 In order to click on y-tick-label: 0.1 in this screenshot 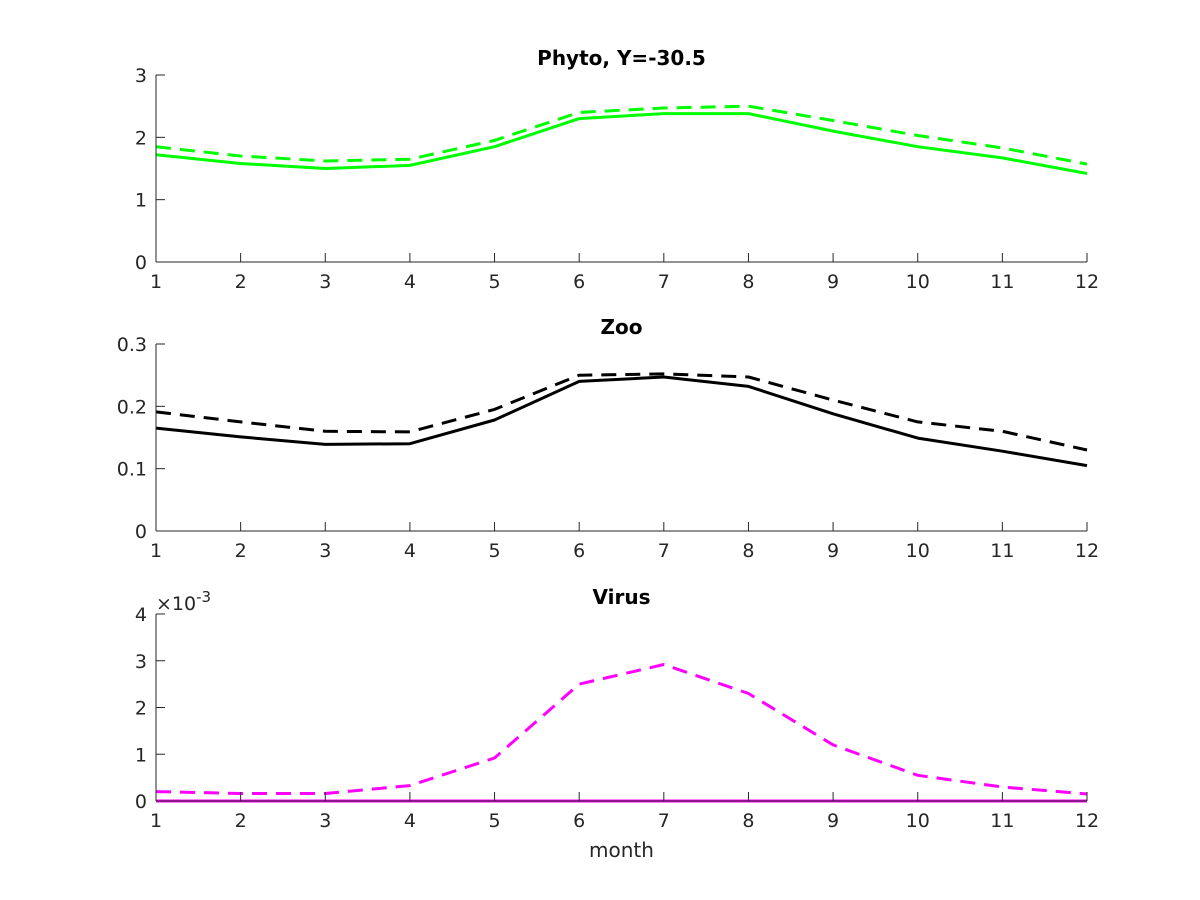, I will do `click(132, 470)`.